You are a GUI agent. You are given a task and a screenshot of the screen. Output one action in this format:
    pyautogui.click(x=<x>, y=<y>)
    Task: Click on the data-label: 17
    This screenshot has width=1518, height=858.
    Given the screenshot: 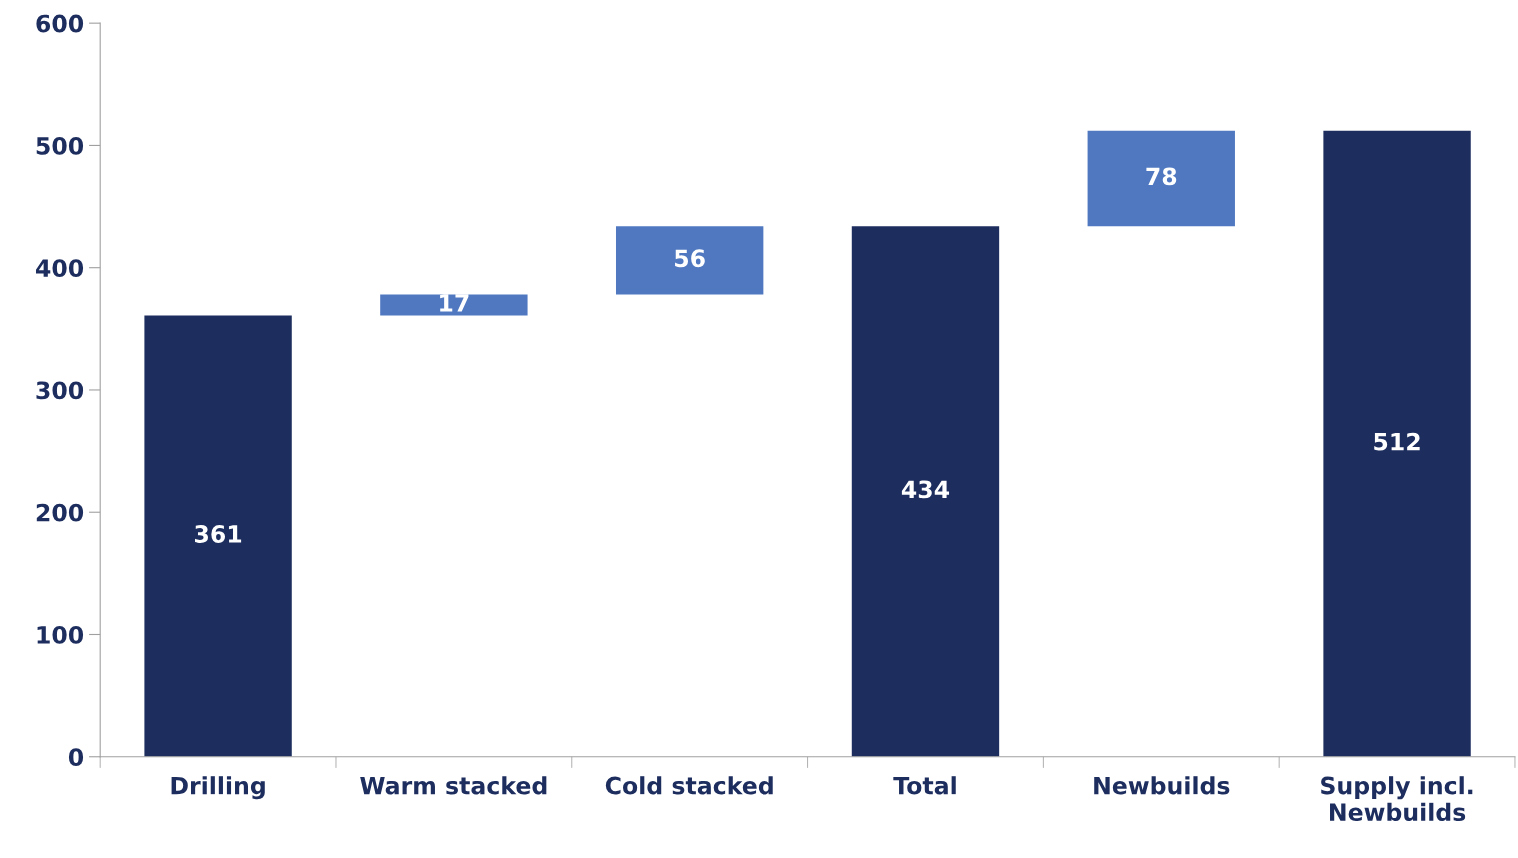 What is the action you would take?
    pyautogui.click(x=454, y=303)
    